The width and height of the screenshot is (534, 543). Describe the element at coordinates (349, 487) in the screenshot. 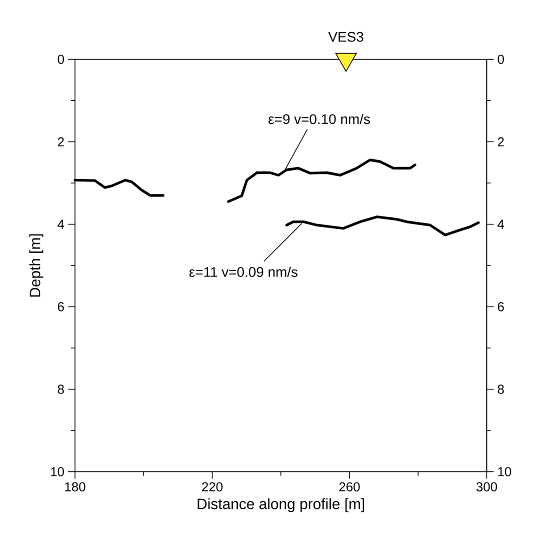

I see `x-tick-label: 260` at that location.